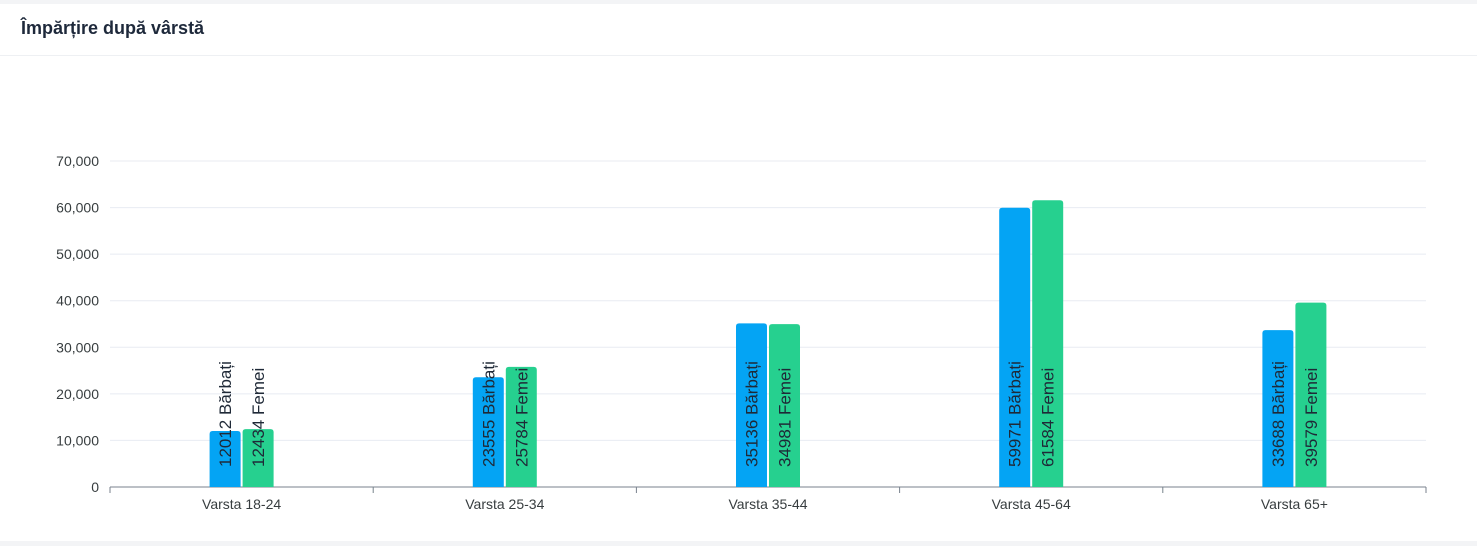 The image size is (1477, 546). I want to click on data-label: 23555 Bărbați, so click(488, 414).